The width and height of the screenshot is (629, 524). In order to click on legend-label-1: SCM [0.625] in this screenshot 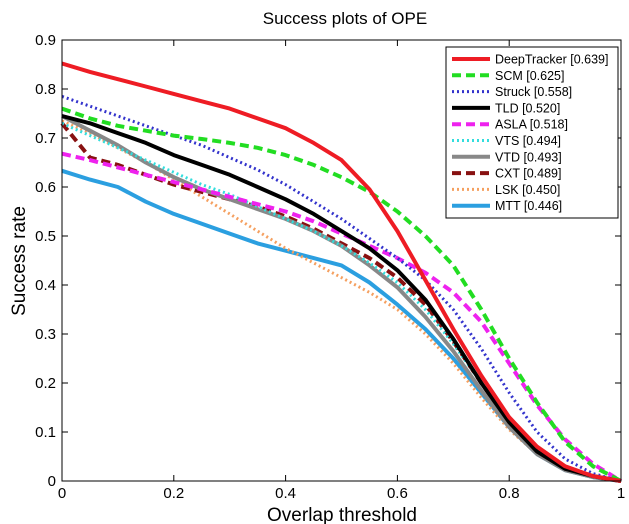, I will do `click(529, 76)`.